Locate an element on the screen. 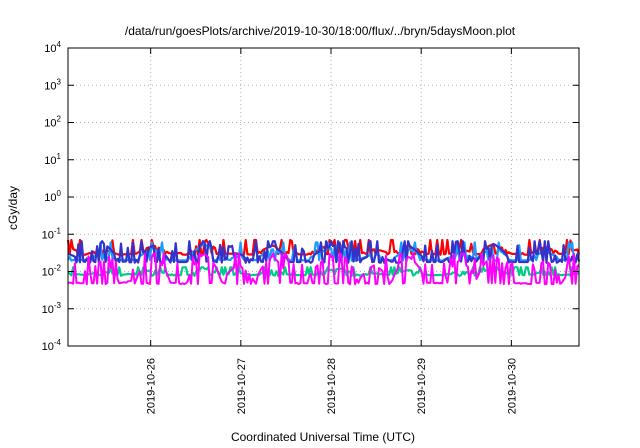 This screenshot has height=448, width=640. y-axis-label: cGy/day is located at coordinates (13, 208).